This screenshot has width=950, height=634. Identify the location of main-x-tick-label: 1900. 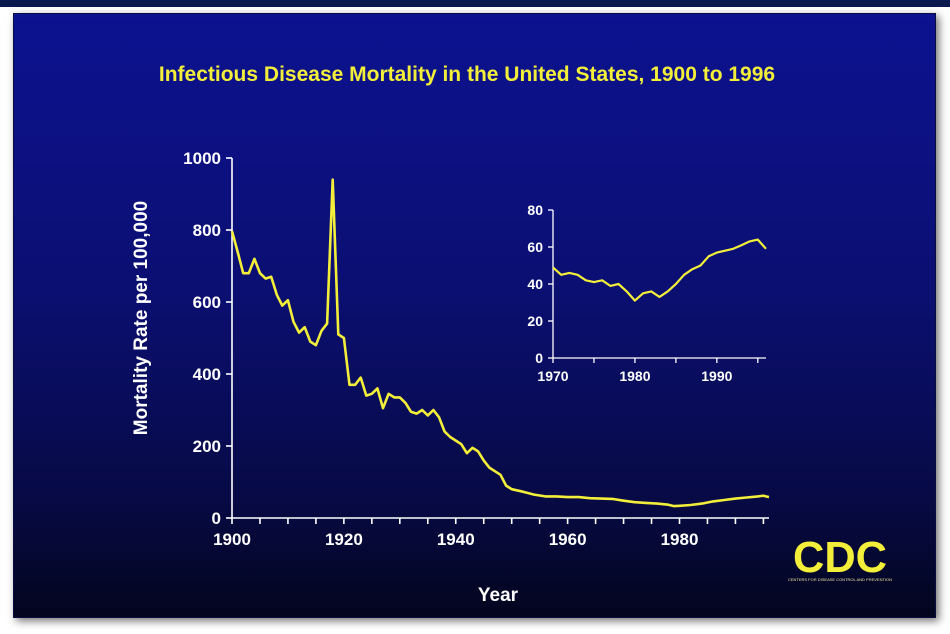
(232, 539).